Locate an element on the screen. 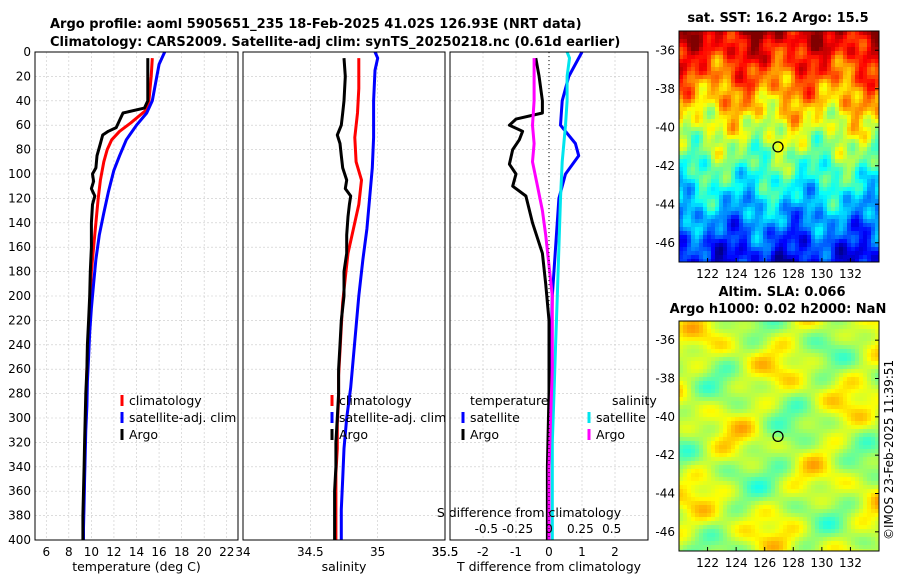  y-tick-label: 240 is located at coordinates (19, 345).